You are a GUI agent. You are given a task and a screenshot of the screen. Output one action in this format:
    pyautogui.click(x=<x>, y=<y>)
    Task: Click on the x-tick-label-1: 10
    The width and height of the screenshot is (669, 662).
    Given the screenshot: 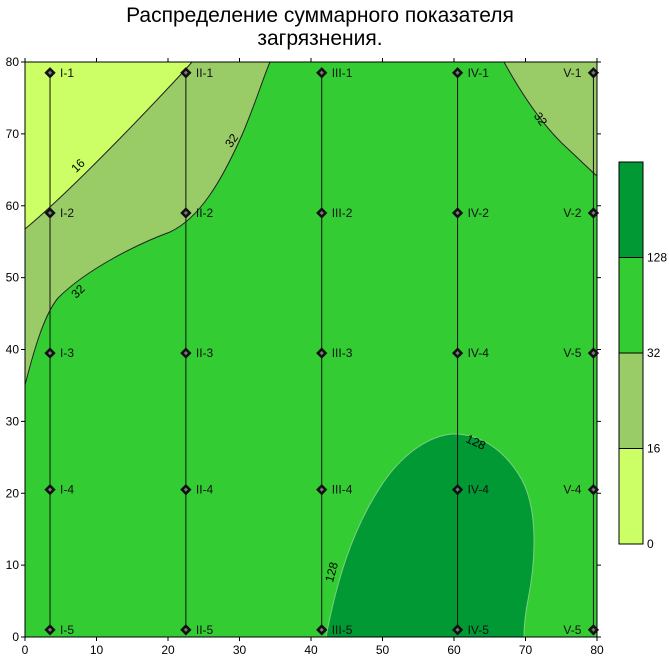 What is the action you would take?
    pyautogui.click(x=97, y=650)
    